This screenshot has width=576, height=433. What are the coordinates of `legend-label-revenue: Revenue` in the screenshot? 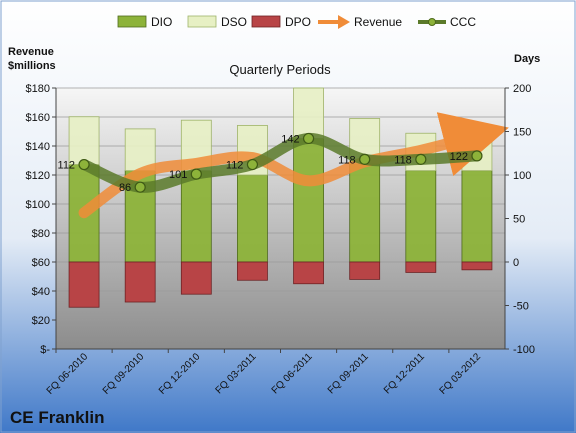 It's located at (378, 22).